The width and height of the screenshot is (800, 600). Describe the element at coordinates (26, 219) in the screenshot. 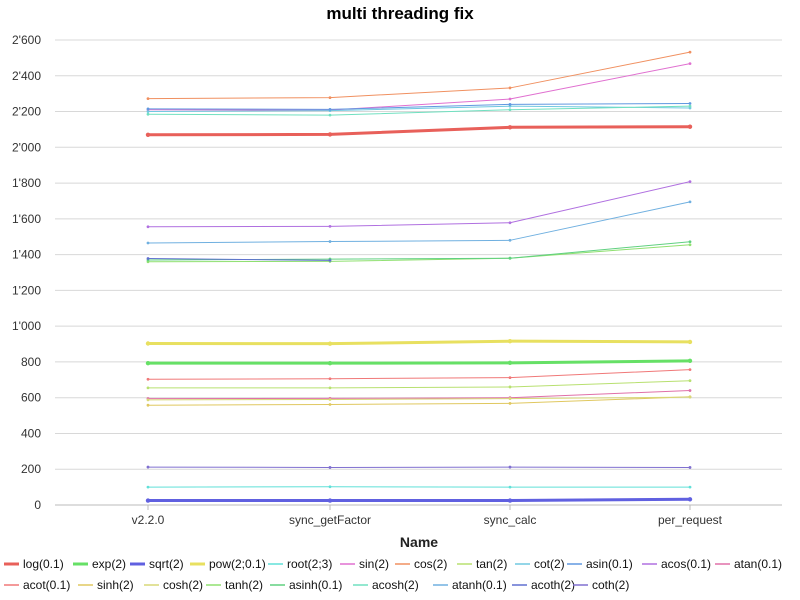

I see `y-tick-label: 1'600` at that location.